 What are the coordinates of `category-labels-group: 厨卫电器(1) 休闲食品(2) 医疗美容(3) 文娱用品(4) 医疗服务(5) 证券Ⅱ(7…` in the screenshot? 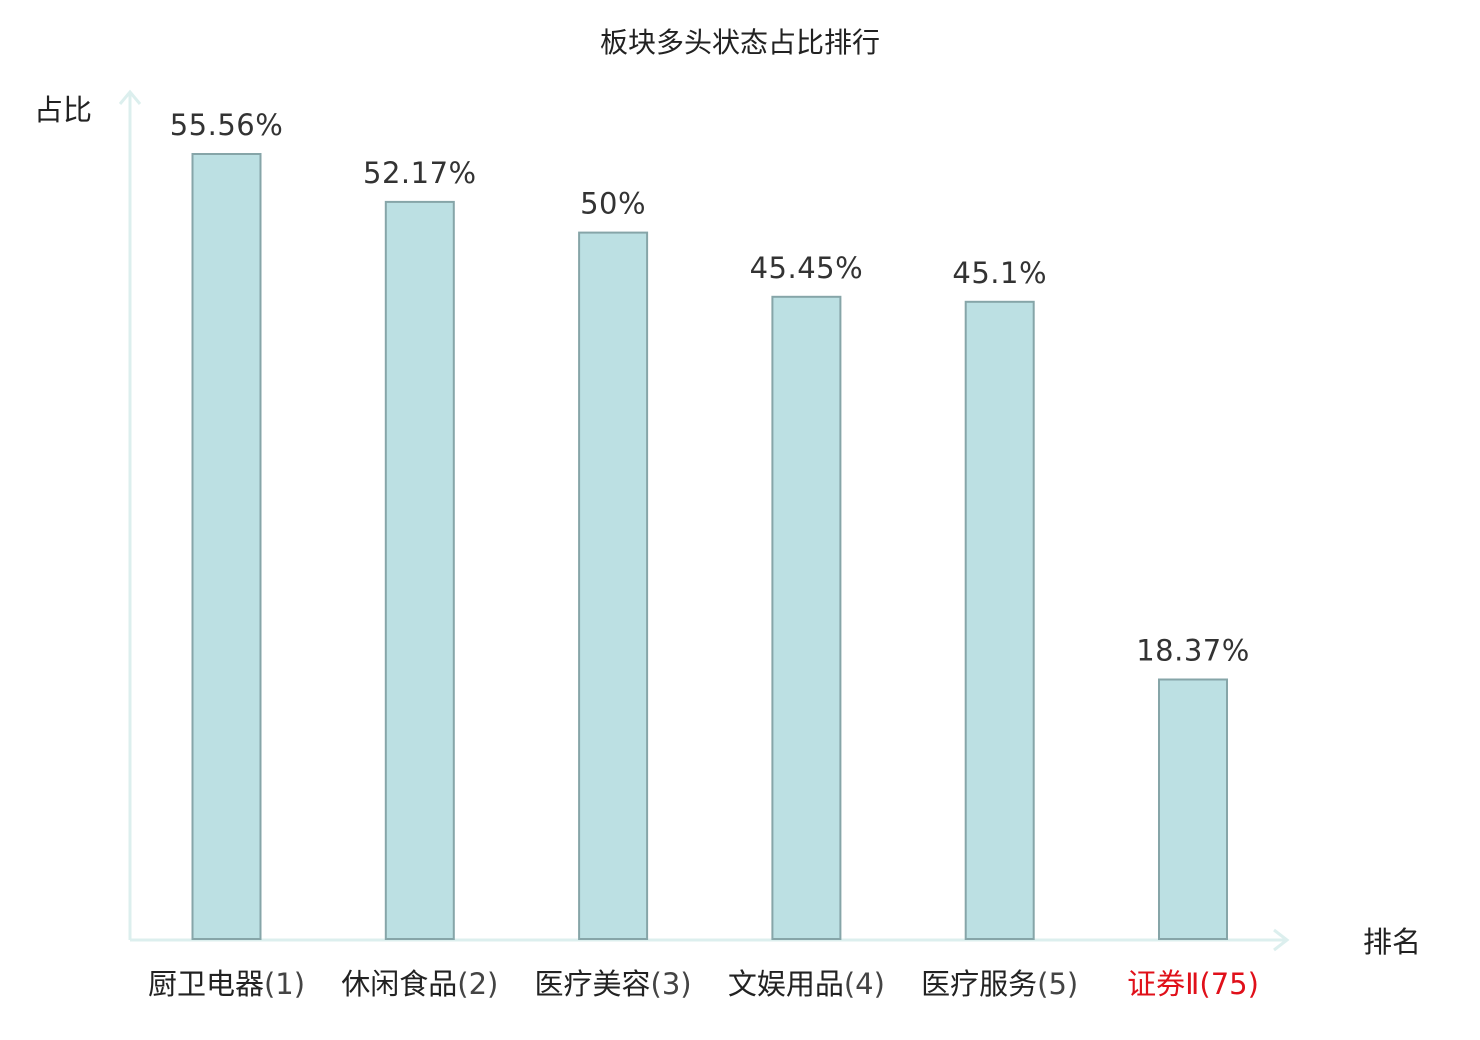 It's located at (703, 984).